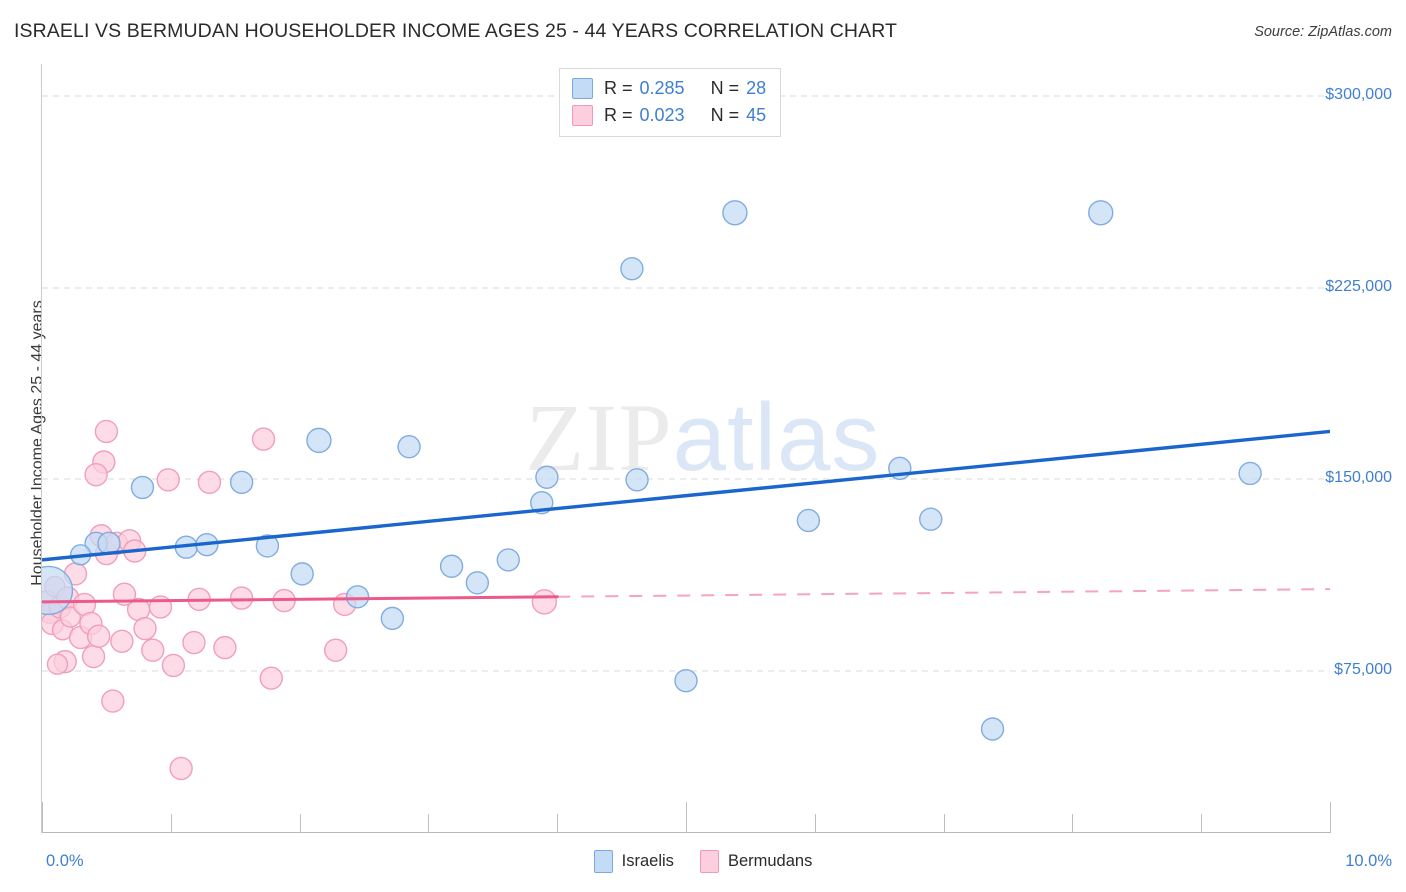 The image size is (1406, 892). What do you see at coordinates (1358, 286) in the screenshot?
I see `y-tick-label: $225,000` at bounding box center [1358, 286].